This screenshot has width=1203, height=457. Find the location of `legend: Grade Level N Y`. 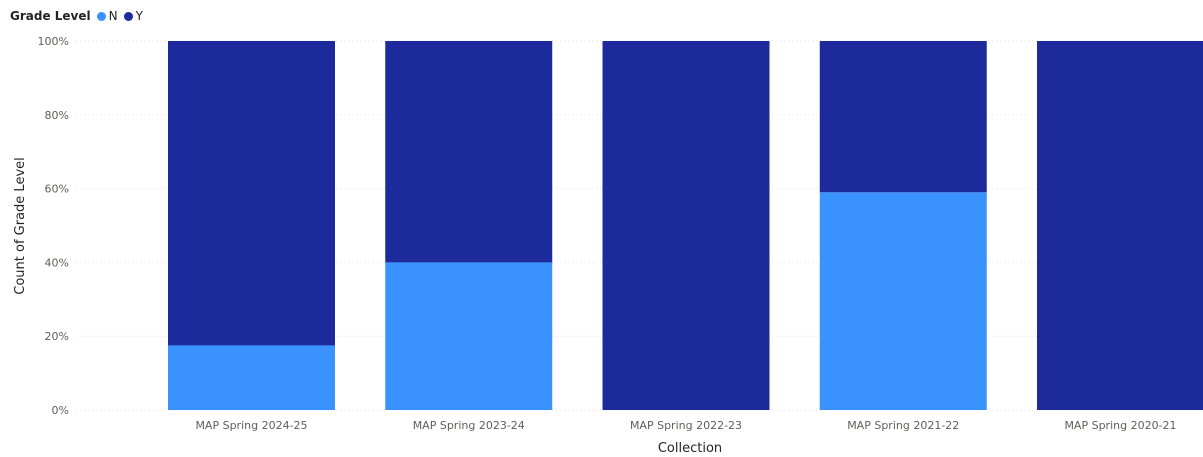

legend: Grade Level N Y is located at coordinates (79, 16).